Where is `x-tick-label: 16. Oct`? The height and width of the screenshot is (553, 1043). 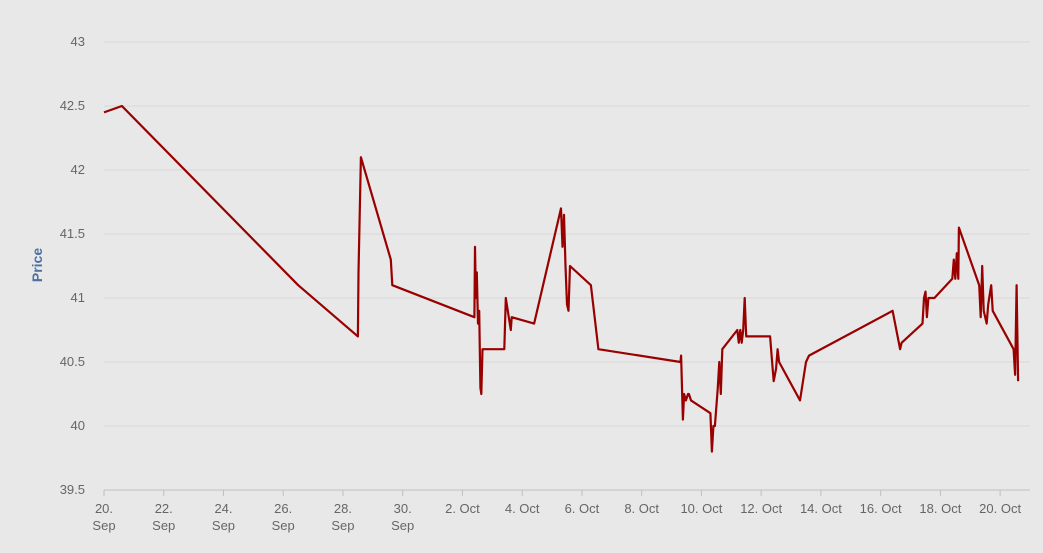
x-tick-label: 16. Oct is located at coordinates (881, 508).